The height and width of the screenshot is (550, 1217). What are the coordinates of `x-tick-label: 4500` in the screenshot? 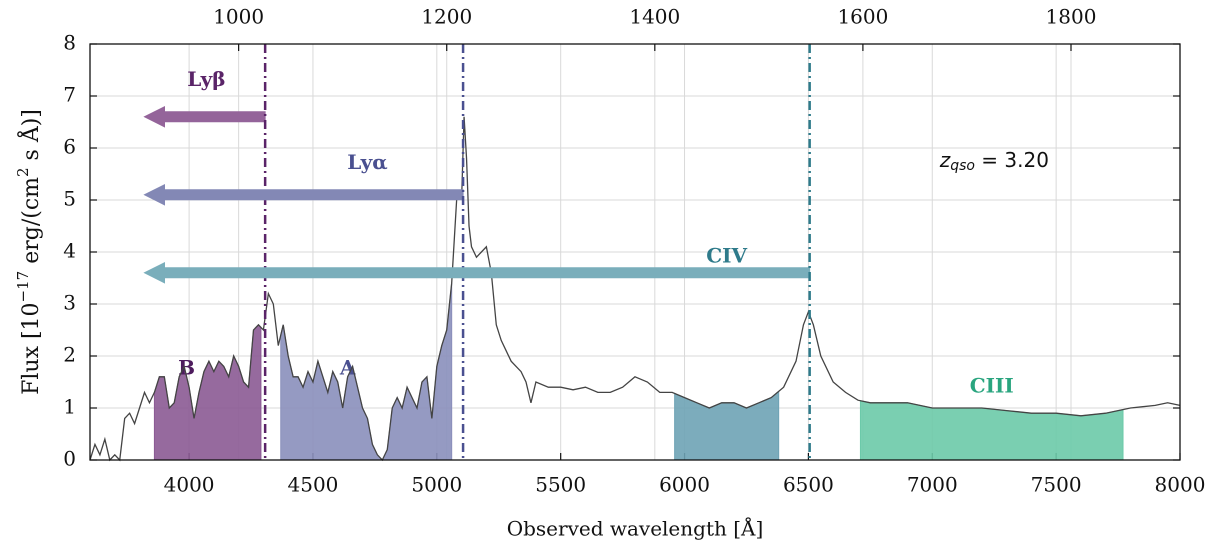 It's located at (313, 485).